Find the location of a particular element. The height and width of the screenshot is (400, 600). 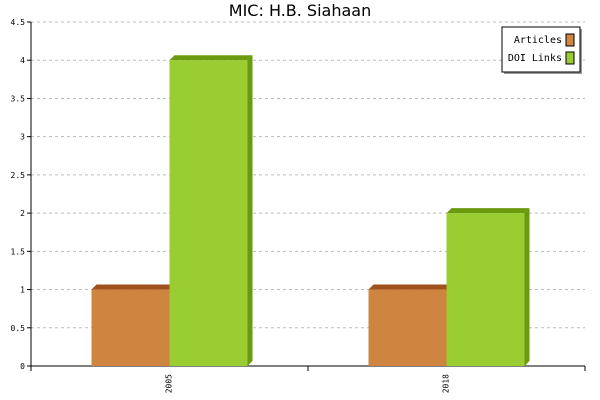

y-tick-label: 0.5 is located at coordinates (18, 328).